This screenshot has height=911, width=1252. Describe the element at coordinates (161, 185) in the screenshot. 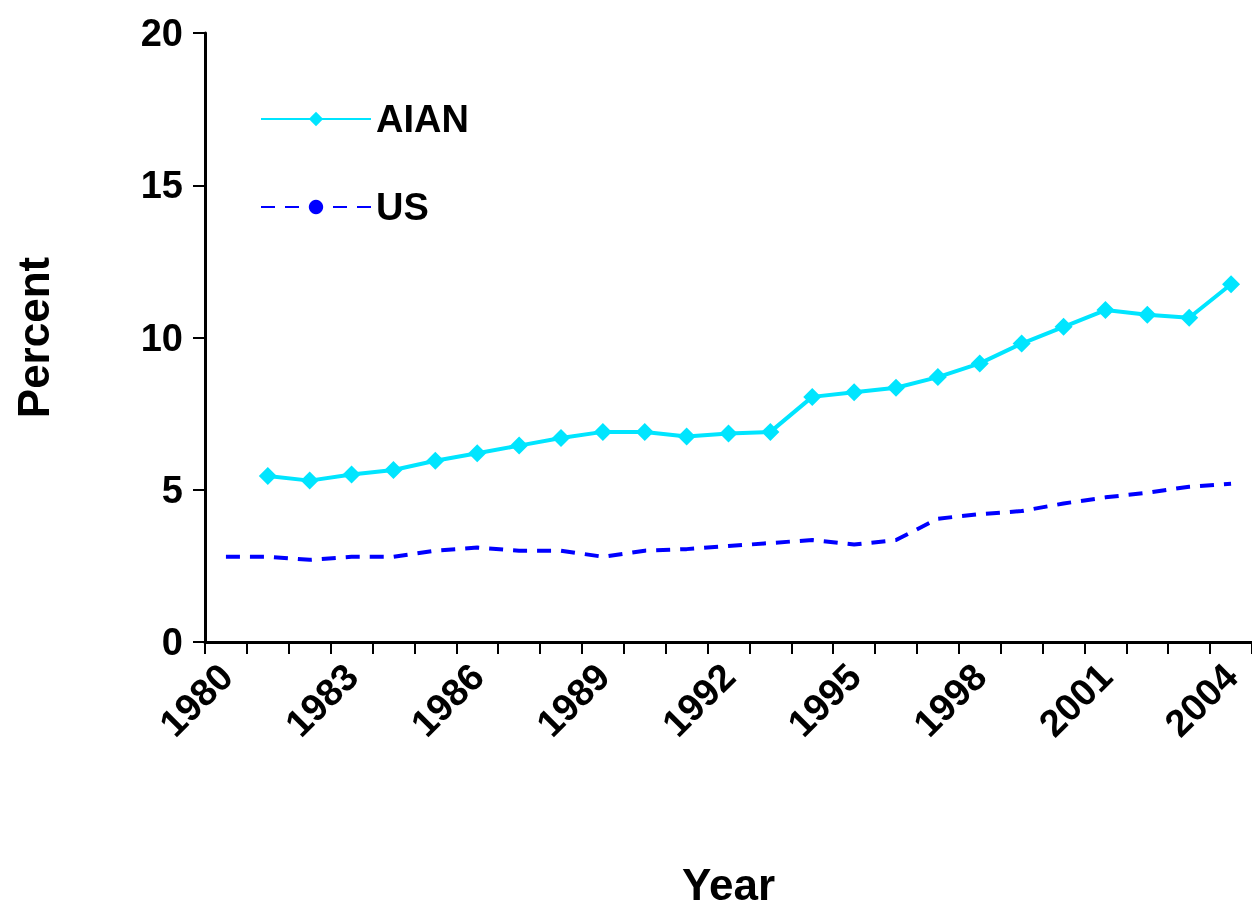

I see `y-tick-label: 15` at that location.